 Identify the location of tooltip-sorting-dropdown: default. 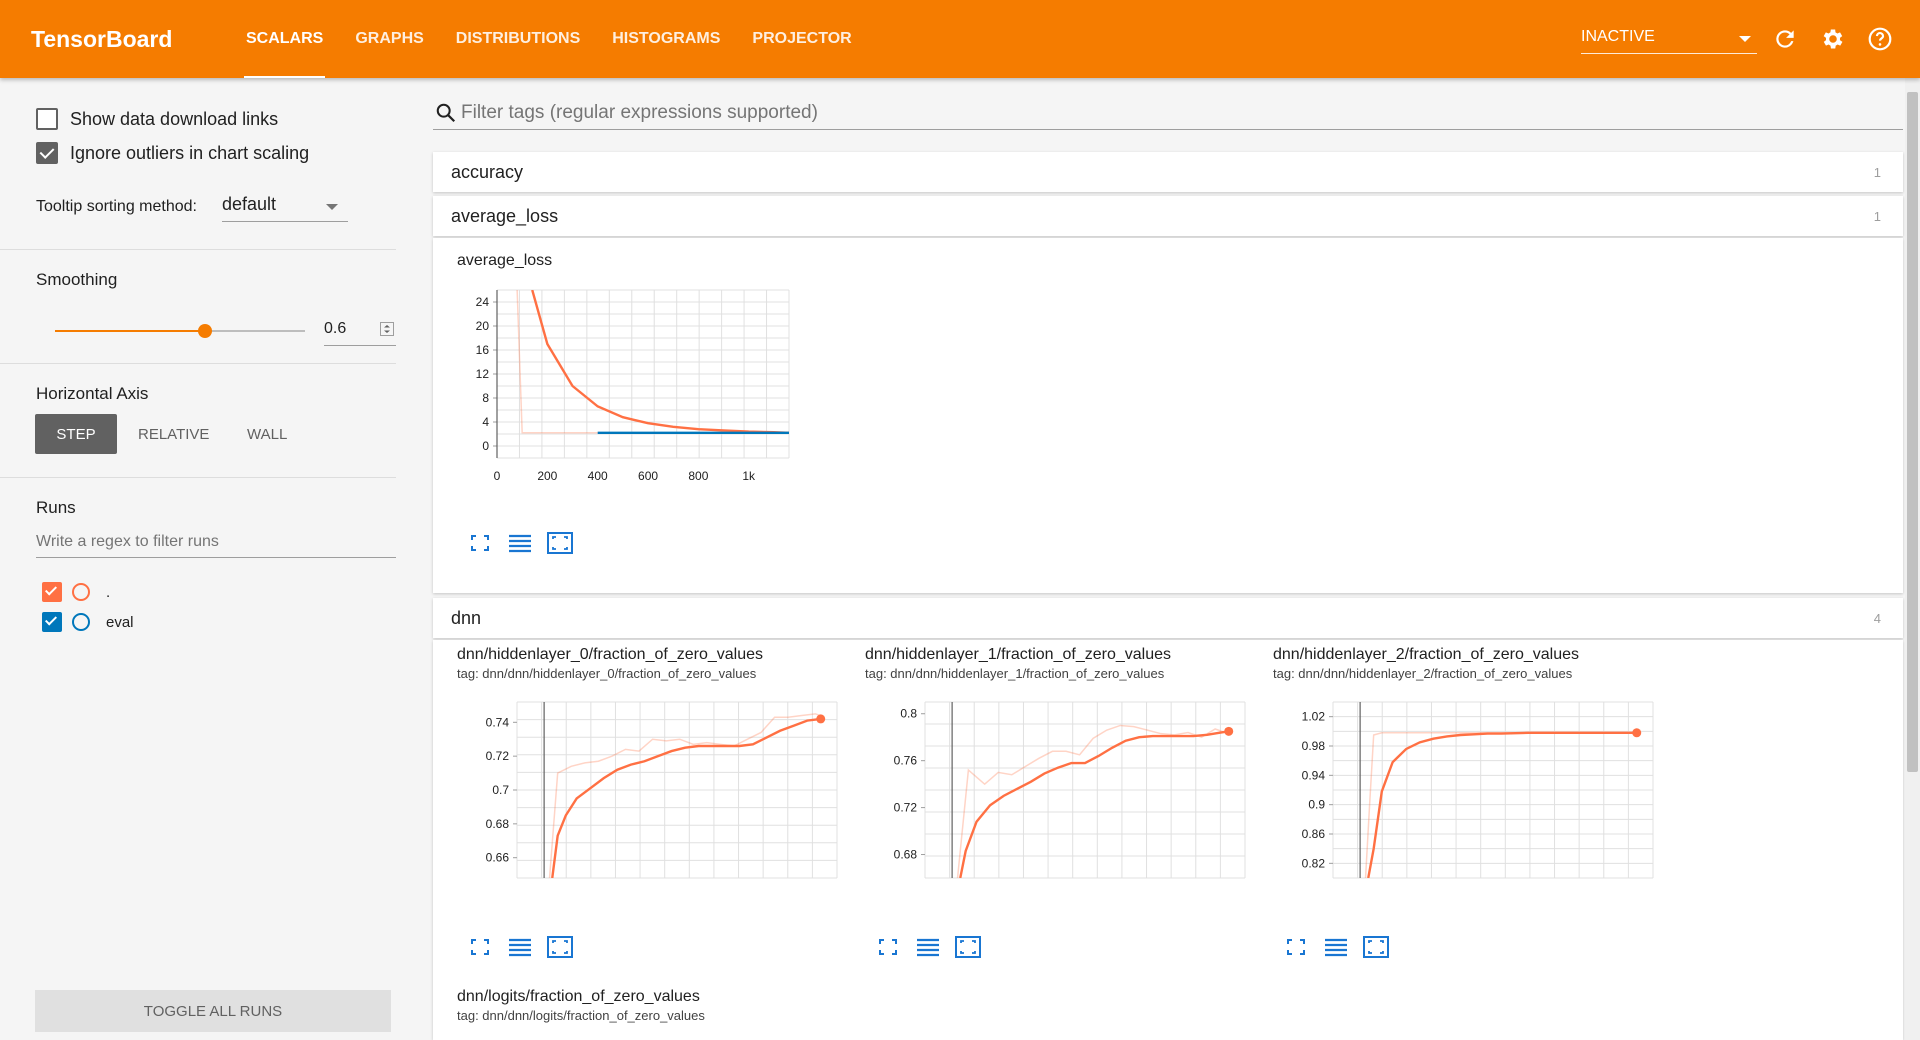
(285, 206).